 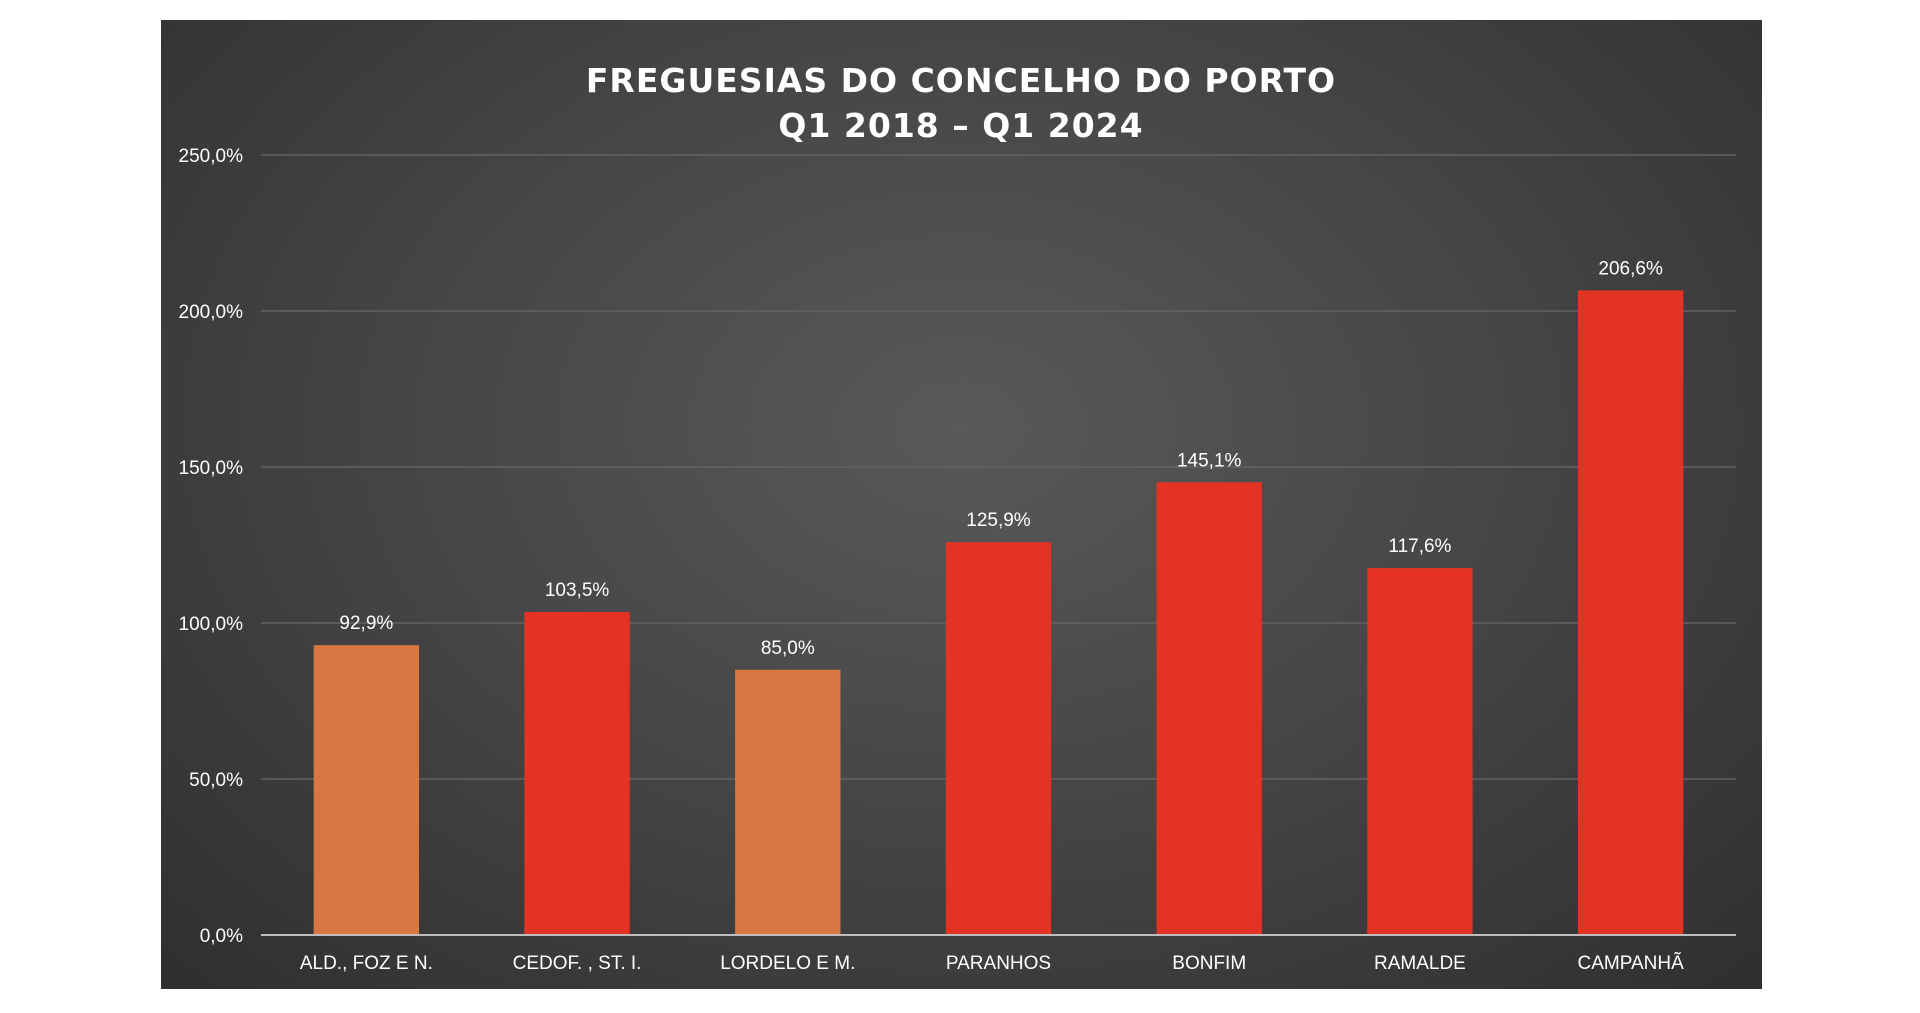 What do you see at coordinates (998, 520) in the screenshot?
I see `data-label: 125,9%` at bounding box center [998, 520].